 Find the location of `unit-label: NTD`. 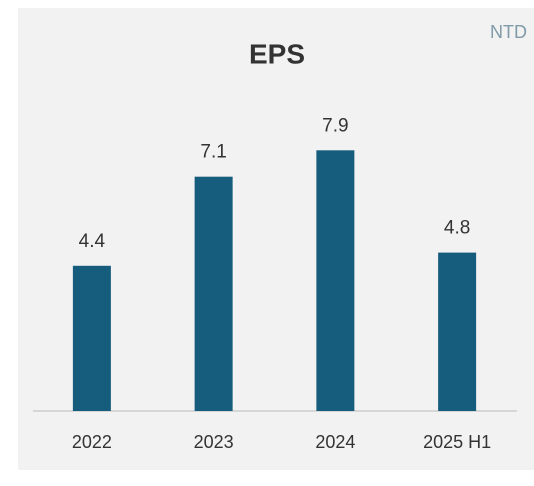

unit-label: NTD is located at coordinates (508, 32).